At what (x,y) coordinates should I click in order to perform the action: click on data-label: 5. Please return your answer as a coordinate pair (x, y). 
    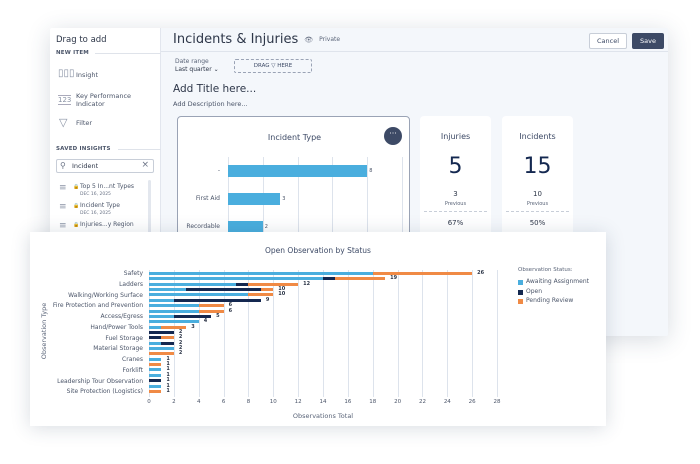
    Looking at the image, I should click on (218, 315).